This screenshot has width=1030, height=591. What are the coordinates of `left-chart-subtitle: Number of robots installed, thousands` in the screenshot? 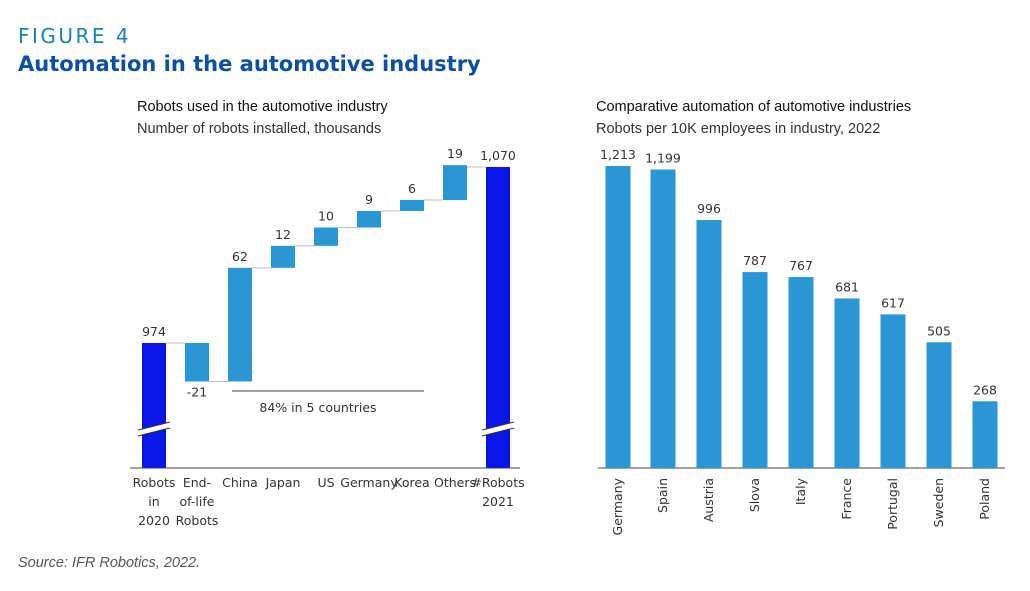 It's located at (259, 129).